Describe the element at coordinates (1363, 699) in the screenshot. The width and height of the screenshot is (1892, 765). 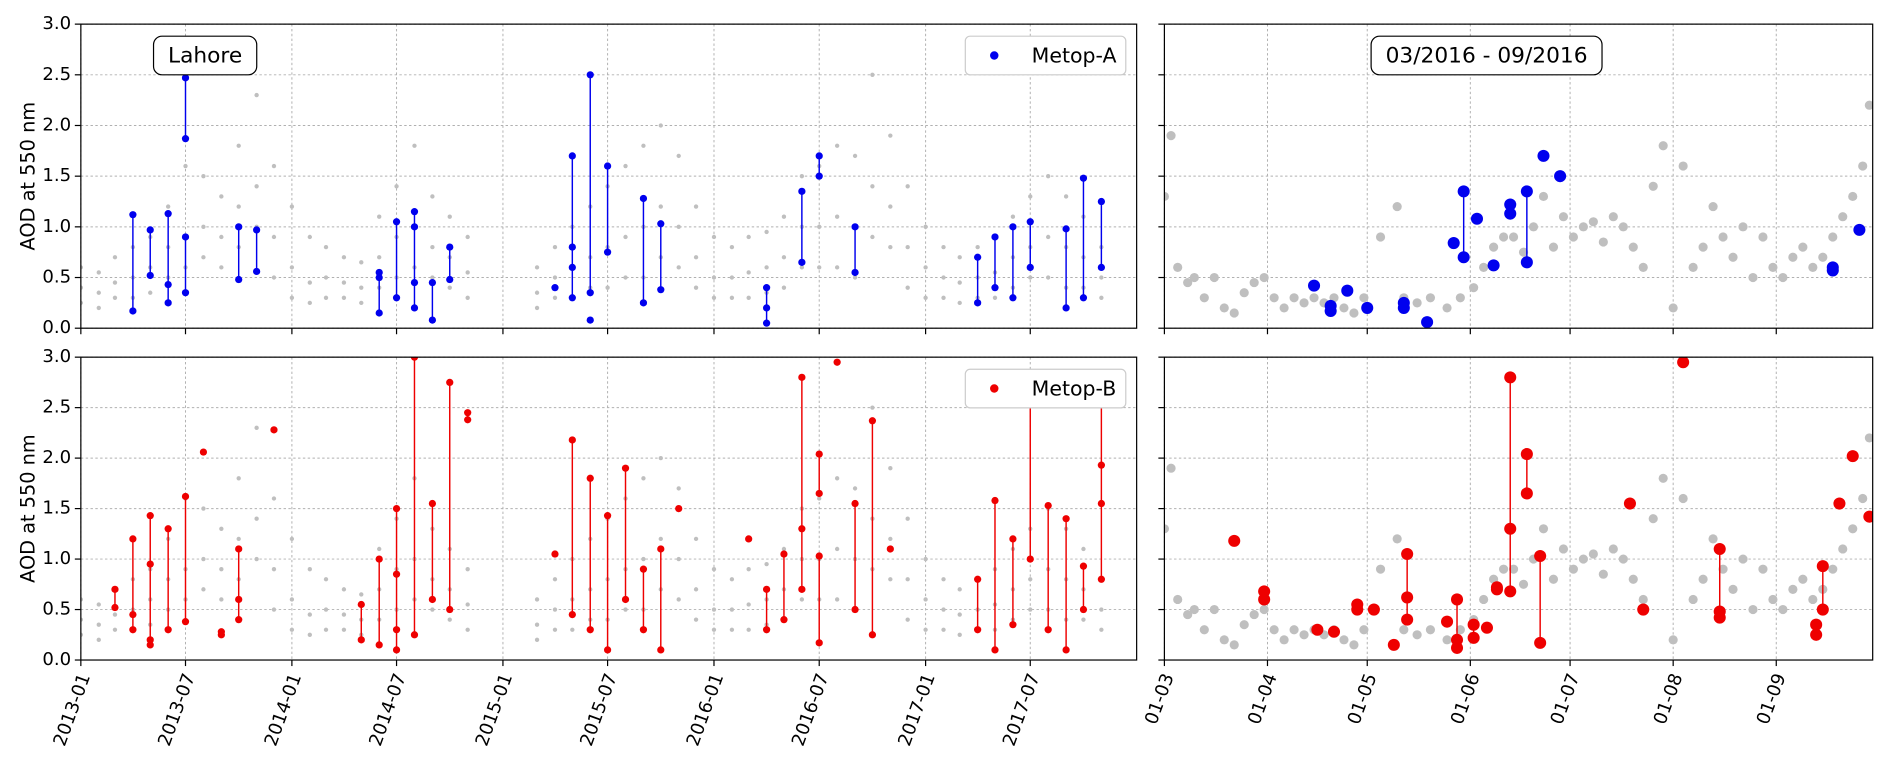
I see `x-tick-label: 01-05` at that location.